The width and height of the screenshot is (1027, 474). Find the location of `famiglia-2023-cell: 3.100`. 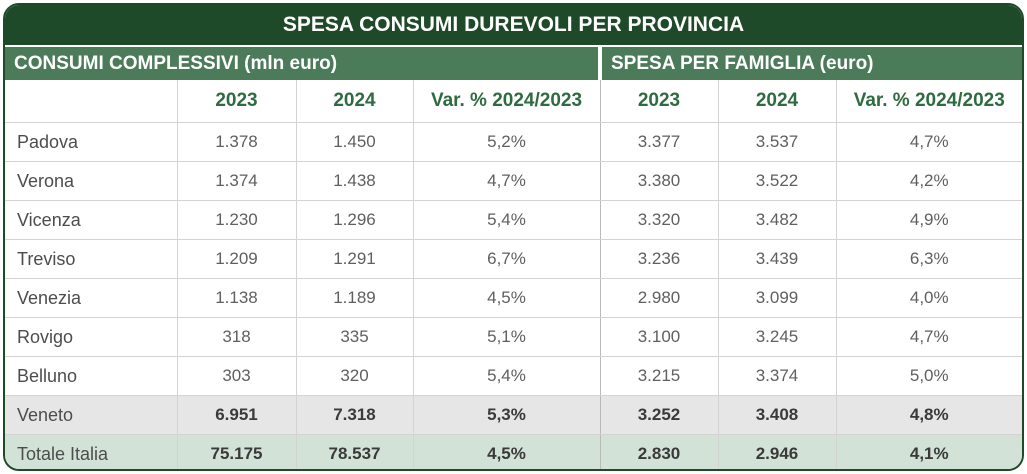

famiglia-2023-cell: 3.100 is located at coordinates (659, 337).